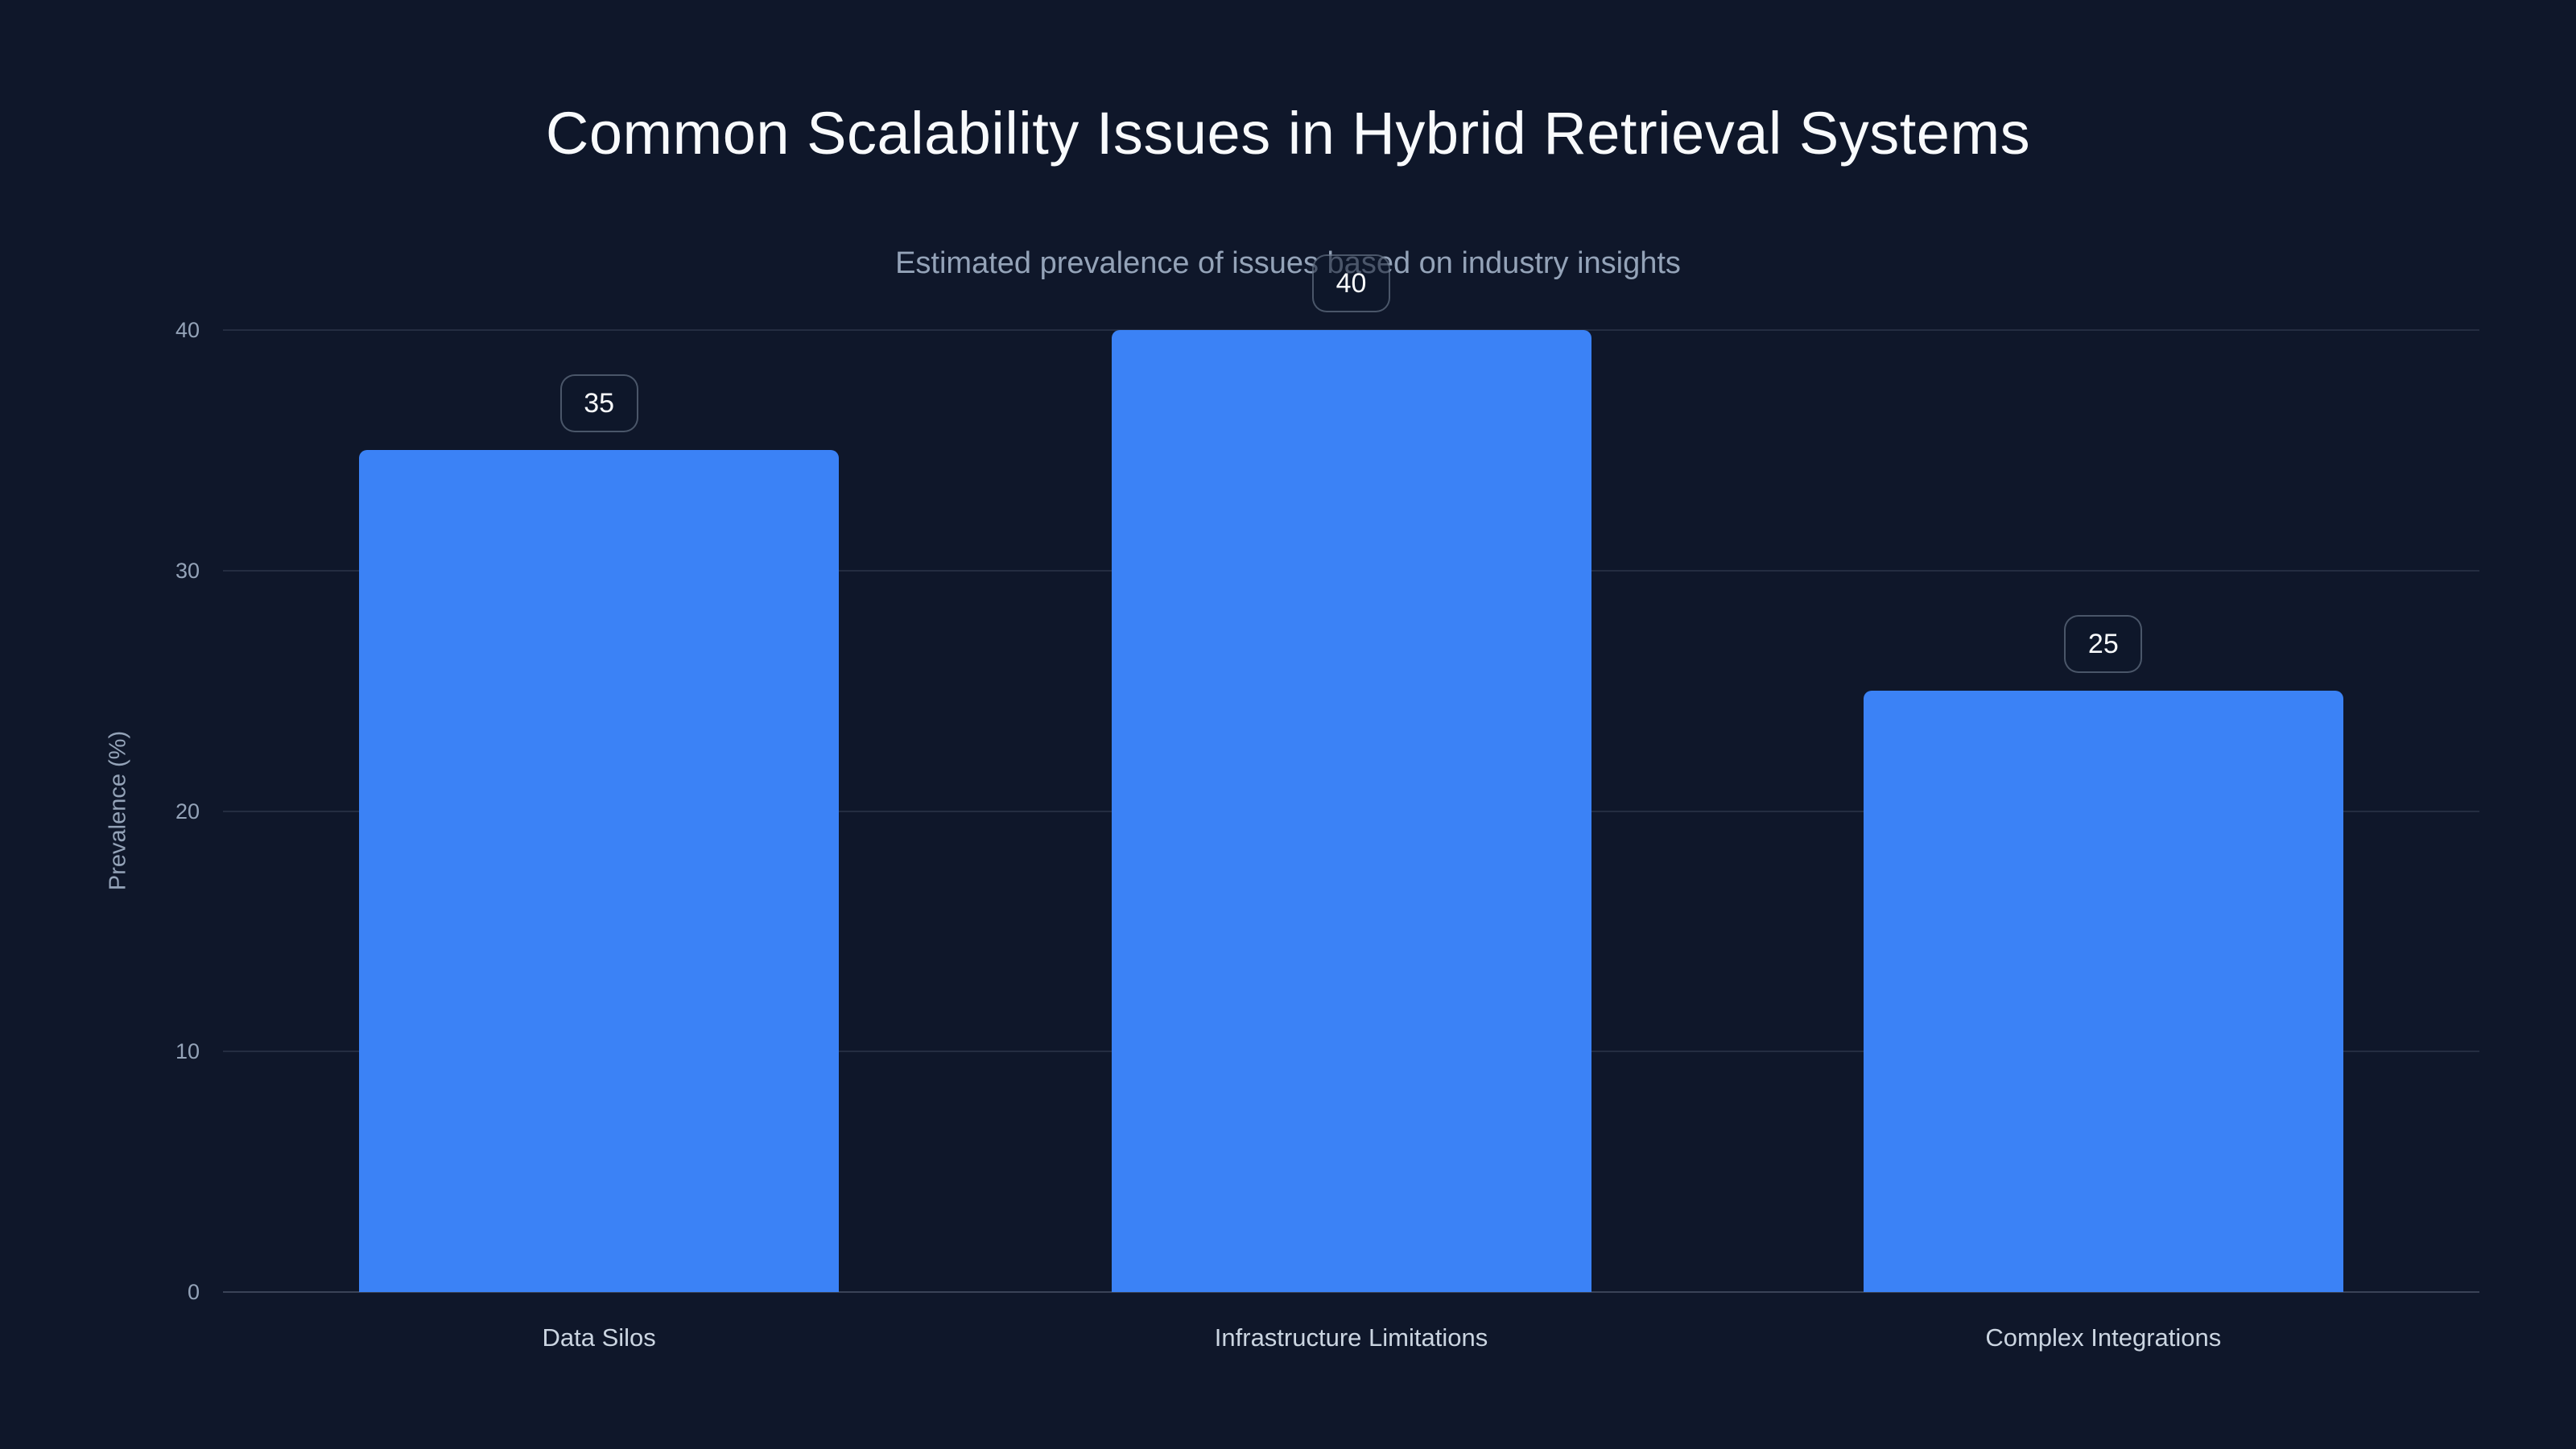 This screenshot has width=2576, height=1449. What do you see at coordinates (187, 1051) in the screenshot?
I see `y-tick-label-10: 10` at bounding box center [187, 1051].